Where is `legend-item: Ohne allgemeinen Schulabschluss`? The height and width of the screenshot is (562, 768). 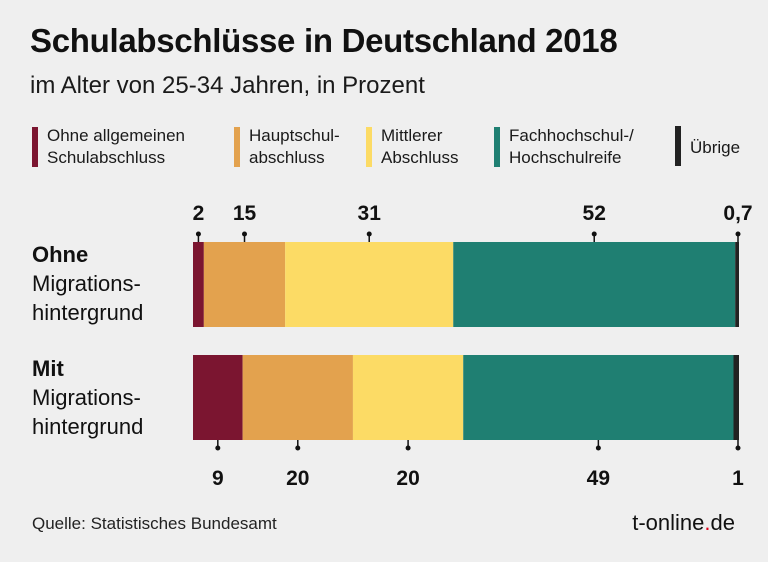
legend-item: Ohne allgemeinen Schulabschluss is located at coordinates (108, 147).